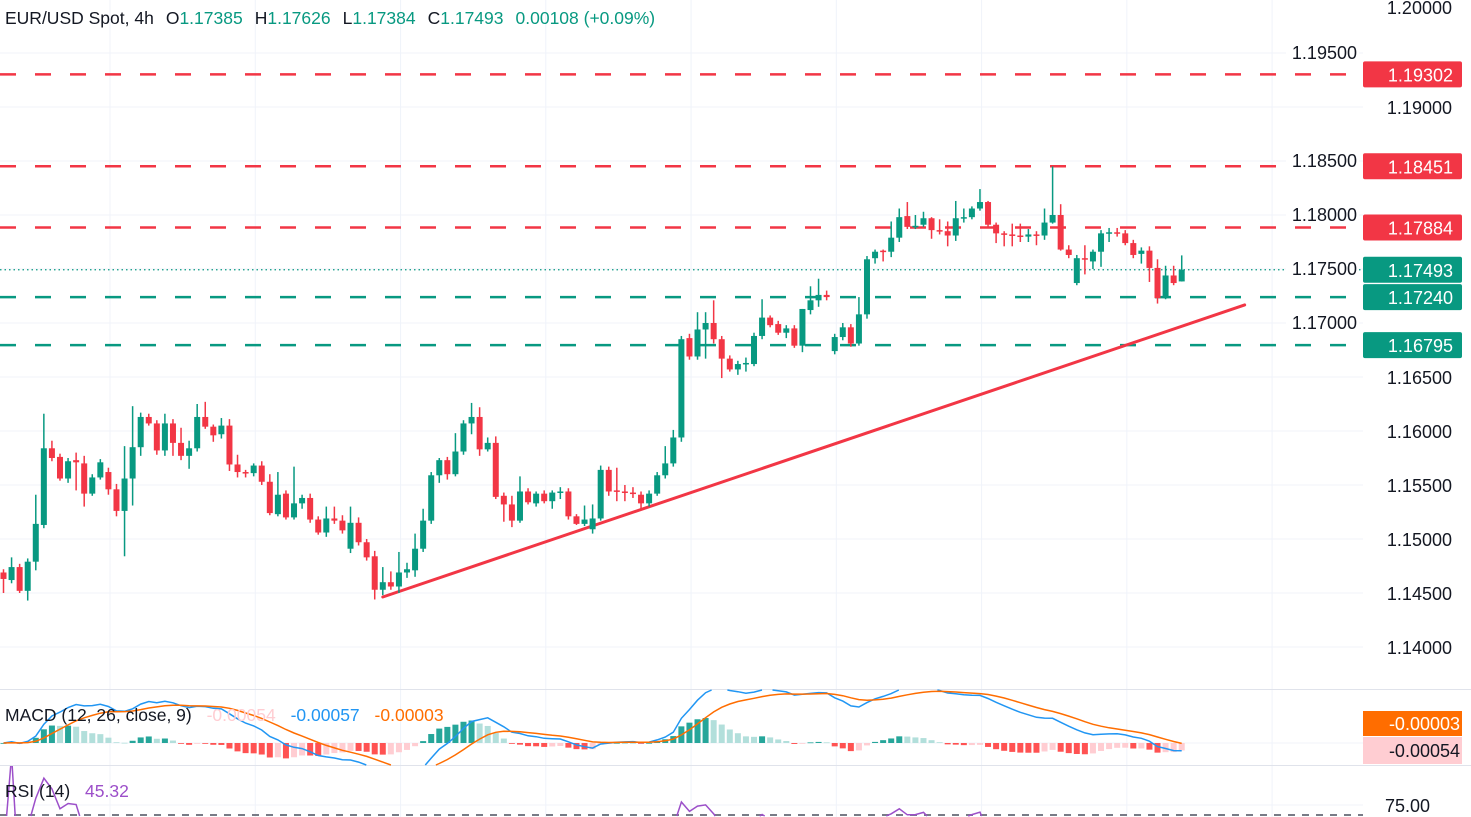 The width and height of the screenshot is (1471, 817). What do you see at coordinates (1419, 540) in the screenshot?
I see `price-tick-label: 1.15000` at bounding box center [1419, 540].